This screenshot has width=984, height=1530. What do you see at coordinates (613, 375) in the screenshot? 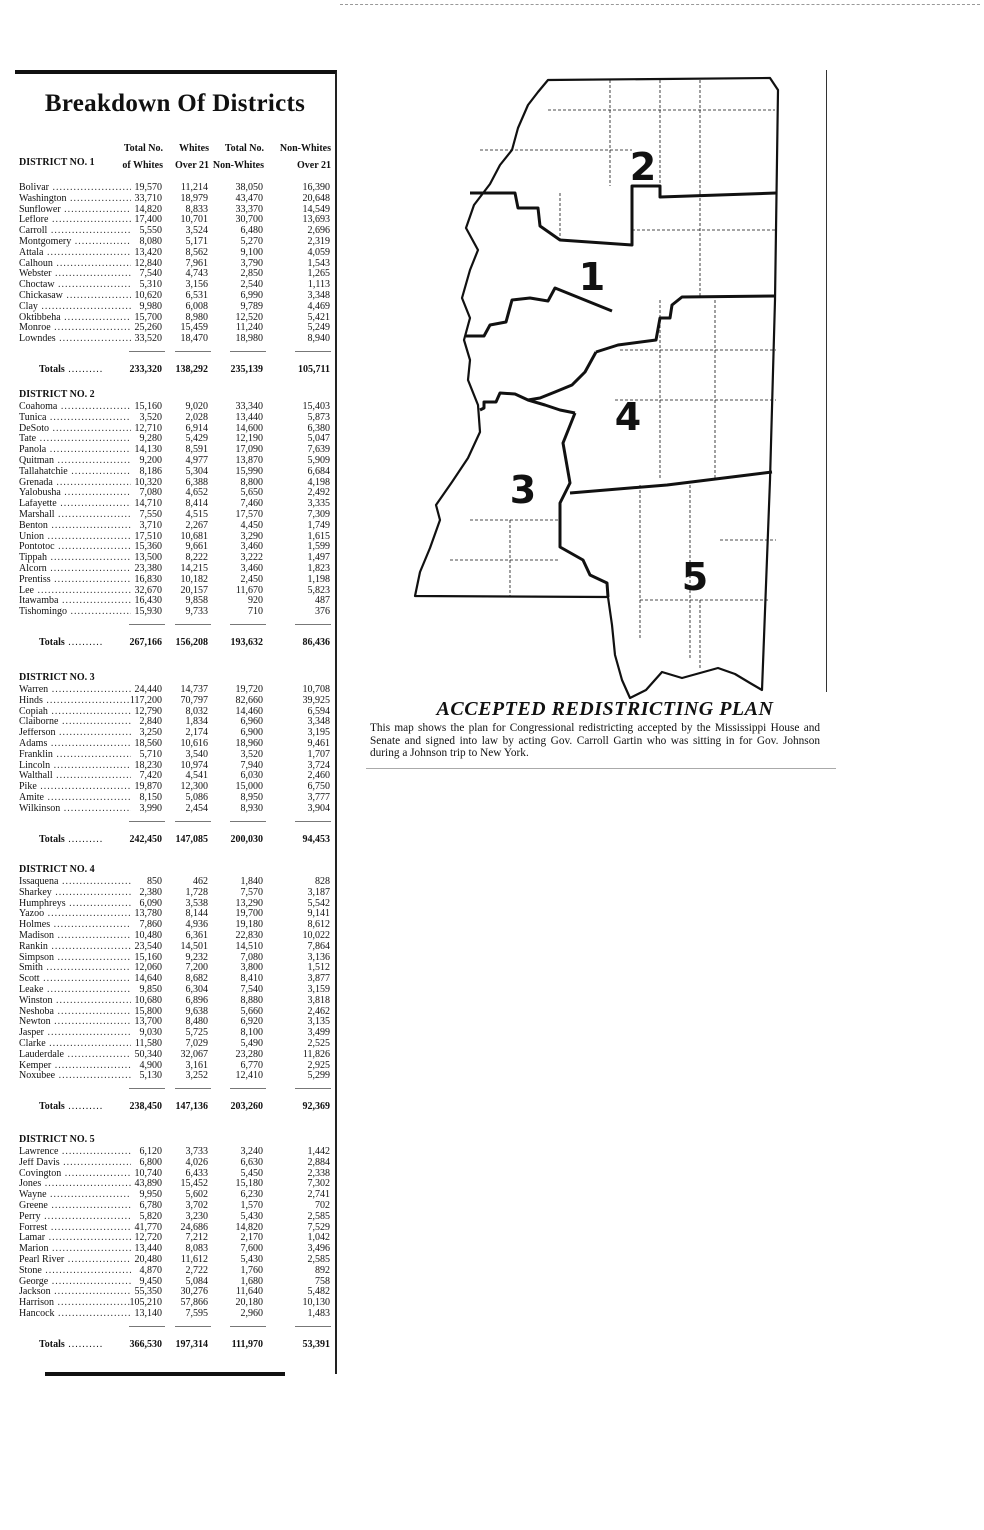
I see `county-lines` at bounding box center [613, 375].